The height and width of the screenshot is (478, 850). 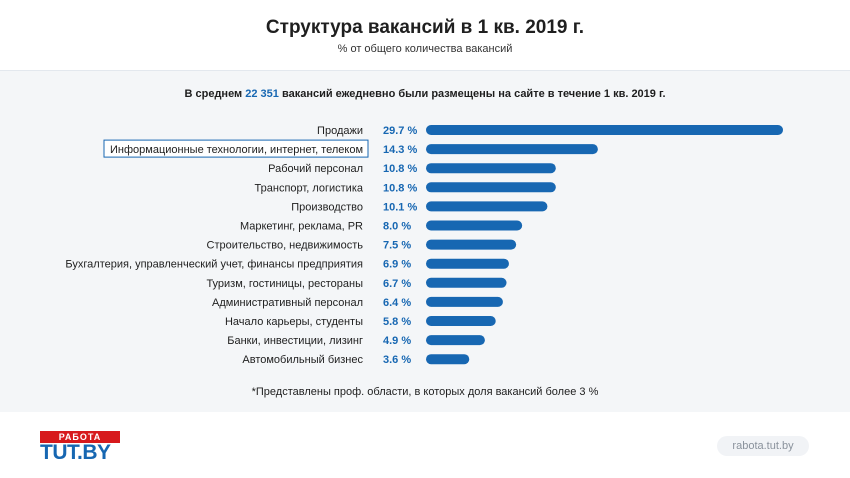 What do you see at coordinates (425, 27) in the screenshot?
I see `chart-title: Структура вакансий в 1 кв. 2019 г.` at bounding box center [425, 27].